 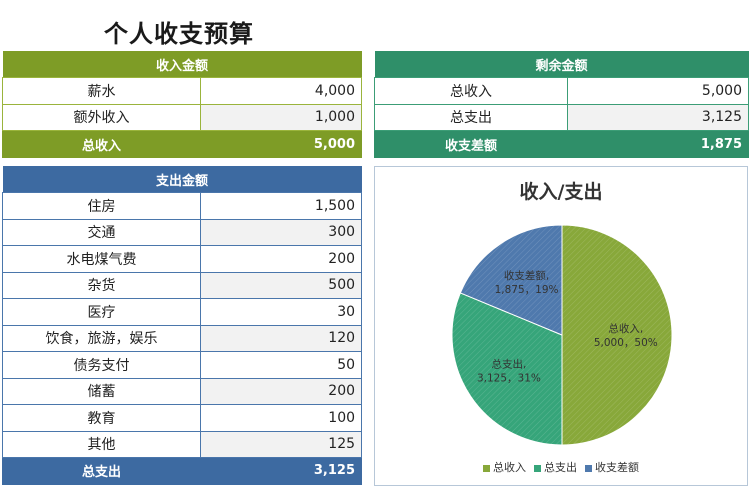 I want to click on pie-data-label: 收支差额, 1,875，19%, so click(x=527, y=282).